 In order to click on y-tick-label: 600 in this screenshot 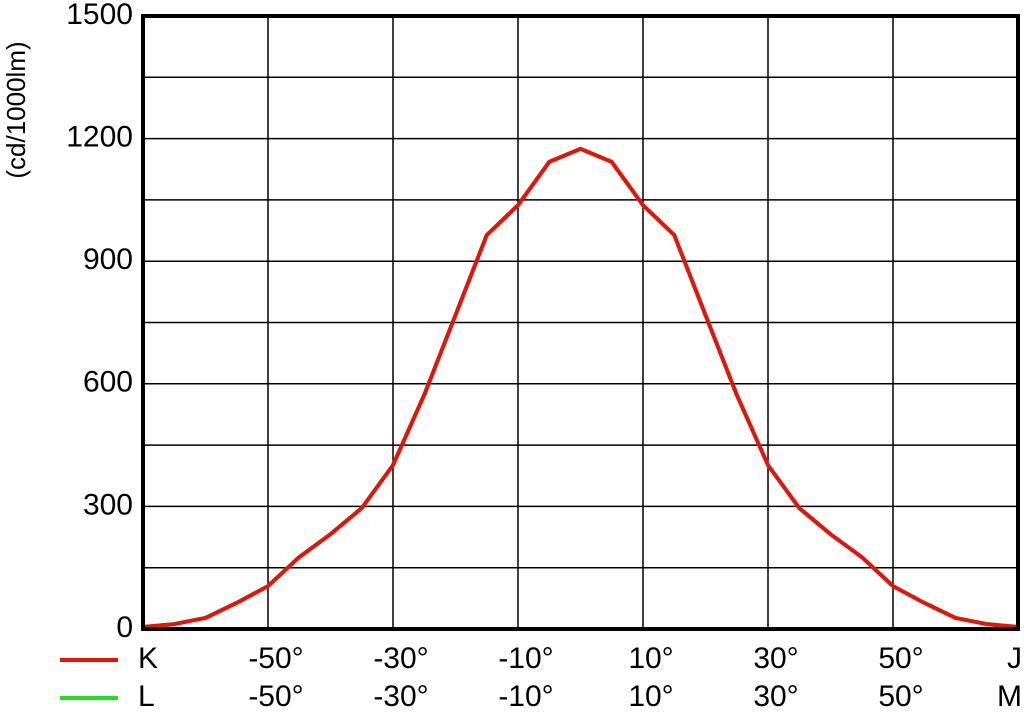, I will do `click(108, 382)`.